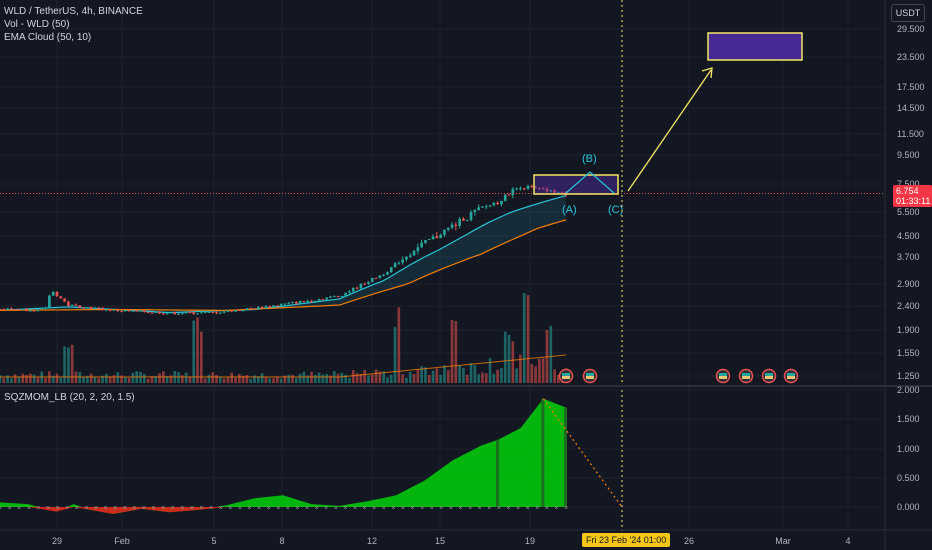 The image size is (932, 550). I want to click on symbol-title: WLD / TetherUS, 4h, BINANCE, so click(73, 11).